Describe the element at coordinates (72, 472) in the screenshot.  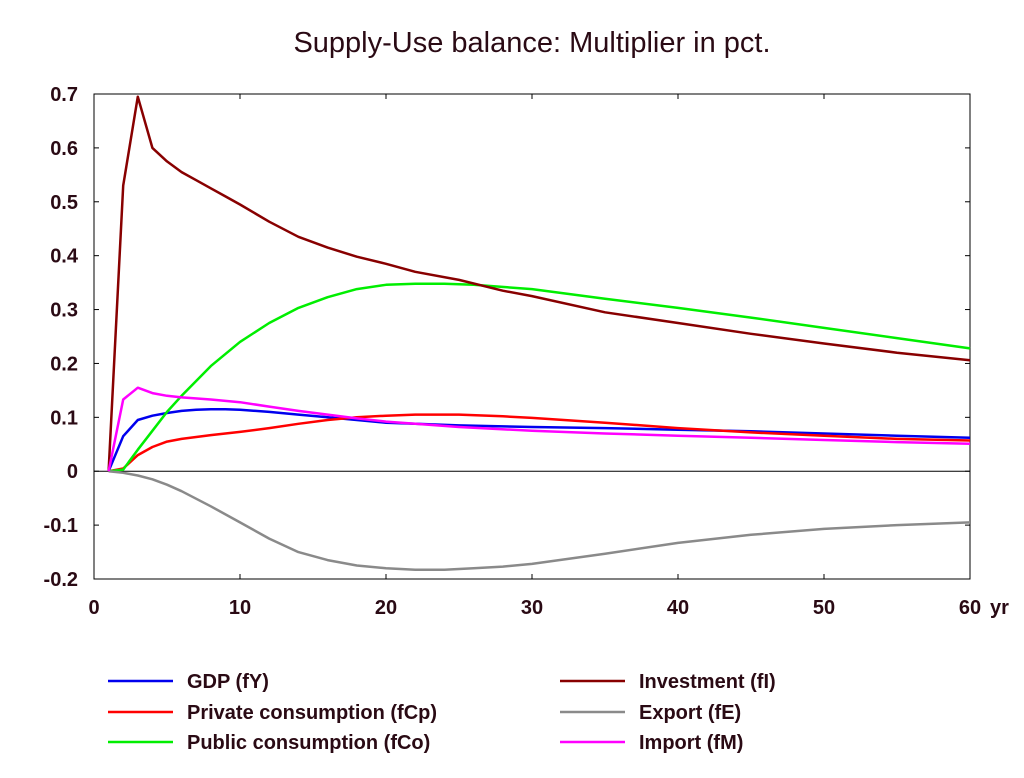
I see `y-tick-label: 0` at that location.